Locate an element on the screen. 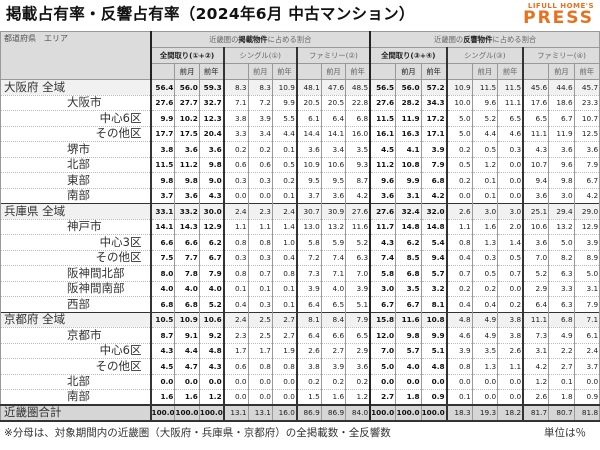 The height and width of the screenshot is (450, 600). value-cell: 1.6 is located at coordinates (187, 397).